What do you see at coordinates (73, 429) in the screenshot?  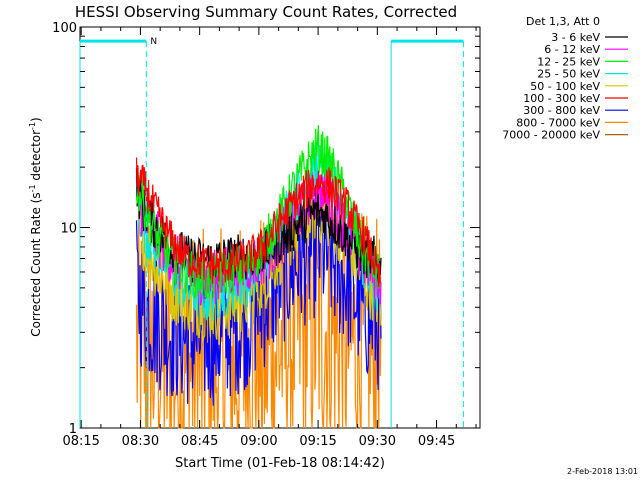 I see `y-tick-label: 1` at bounding box center [73, 429].